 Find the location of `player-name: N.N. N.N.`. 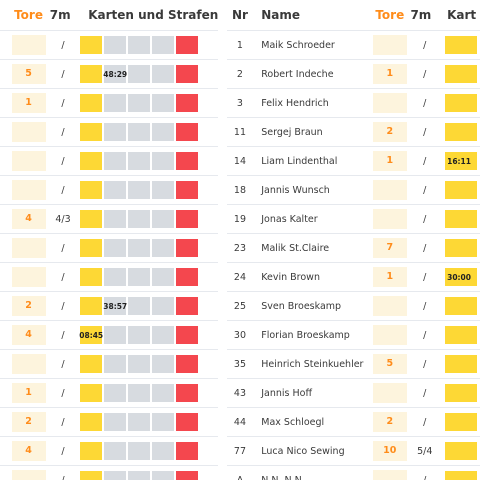

player-name: N.N. N.N. is located at coordinates (311, 472).